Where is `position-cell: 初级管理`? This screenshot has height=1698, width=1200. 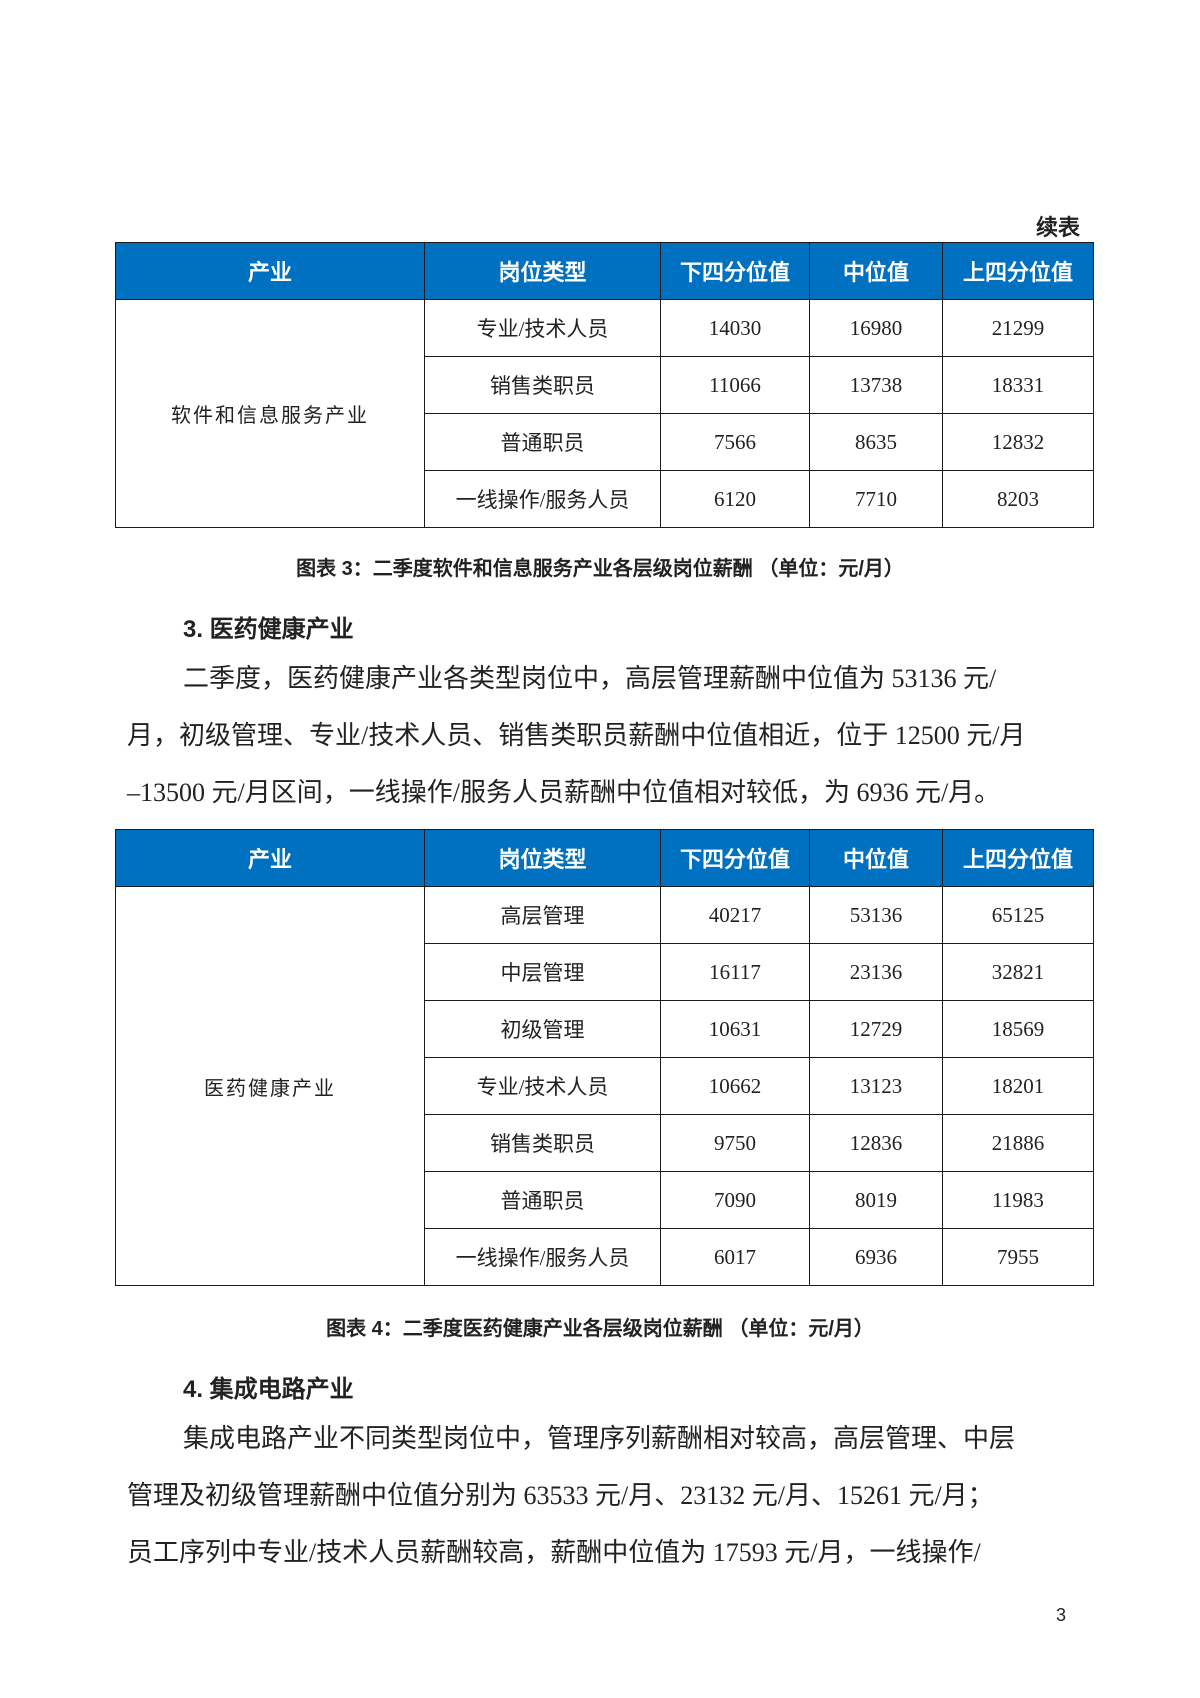 position-cell: 初级管理 is located at coordinates (542, 1029).